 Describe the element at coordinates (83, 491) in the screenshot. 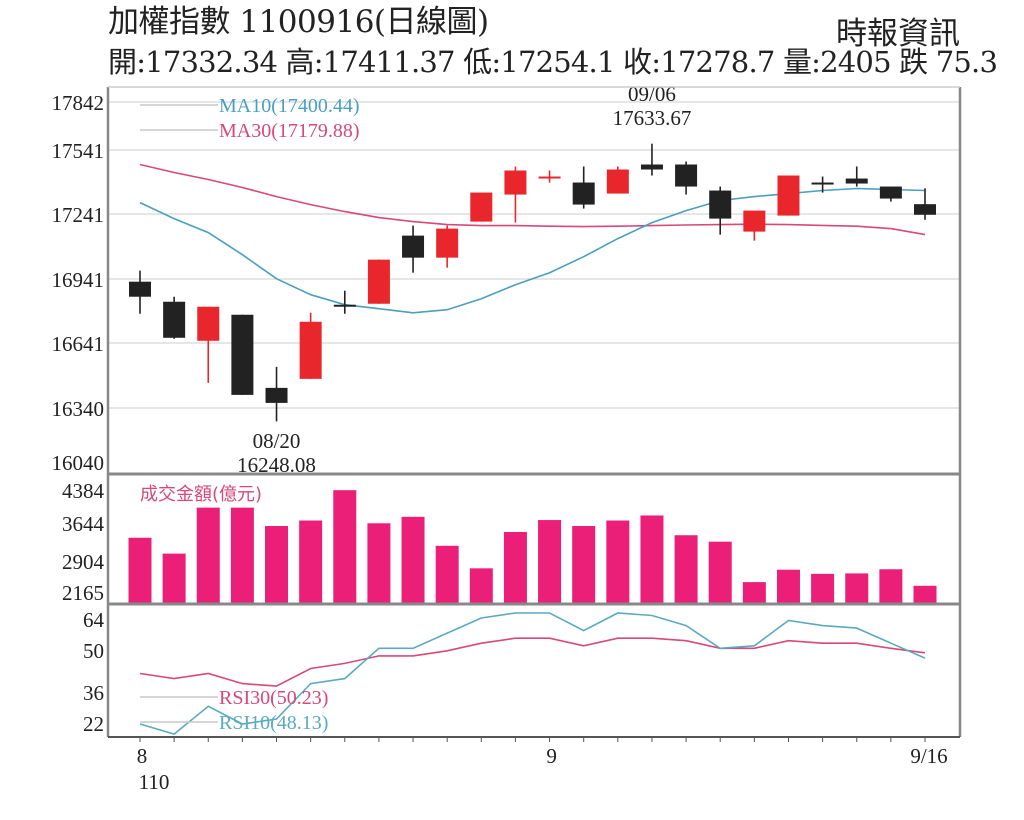

I see `volume-tick-label: 4384` at that location.